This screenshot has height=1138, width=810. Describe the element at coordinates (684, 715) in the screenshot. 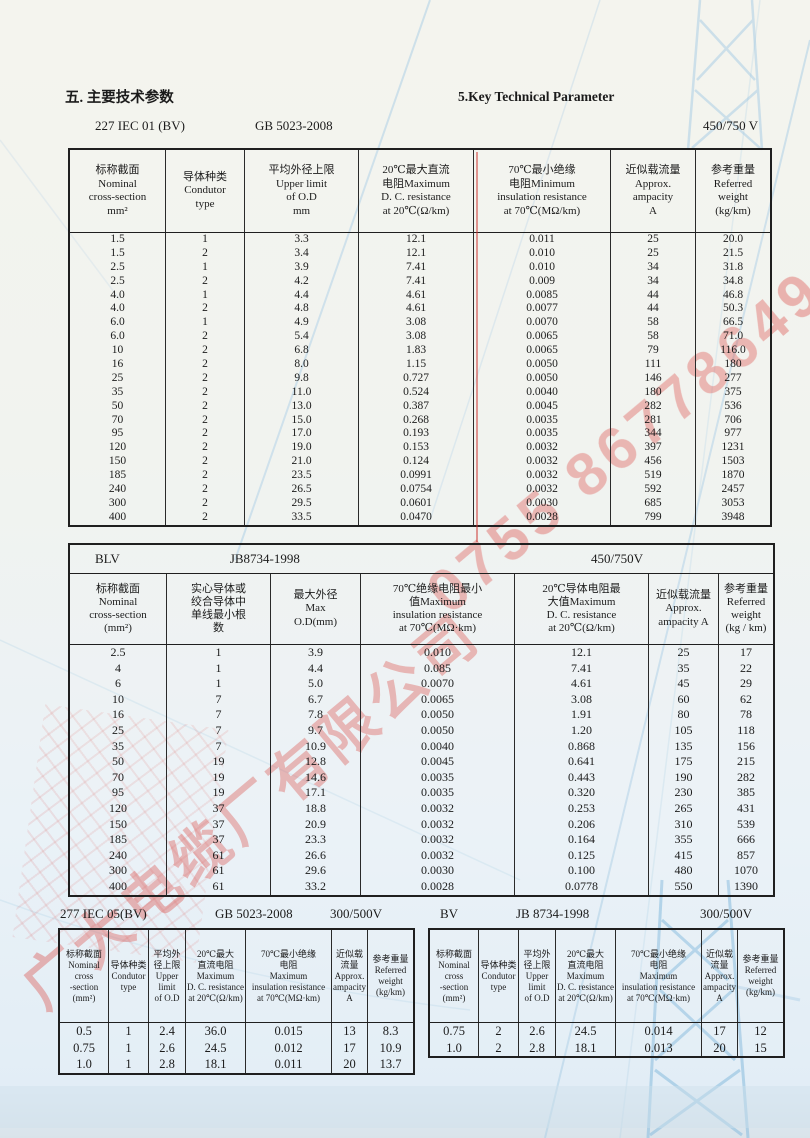

I see `table-cell: 80` at that location.